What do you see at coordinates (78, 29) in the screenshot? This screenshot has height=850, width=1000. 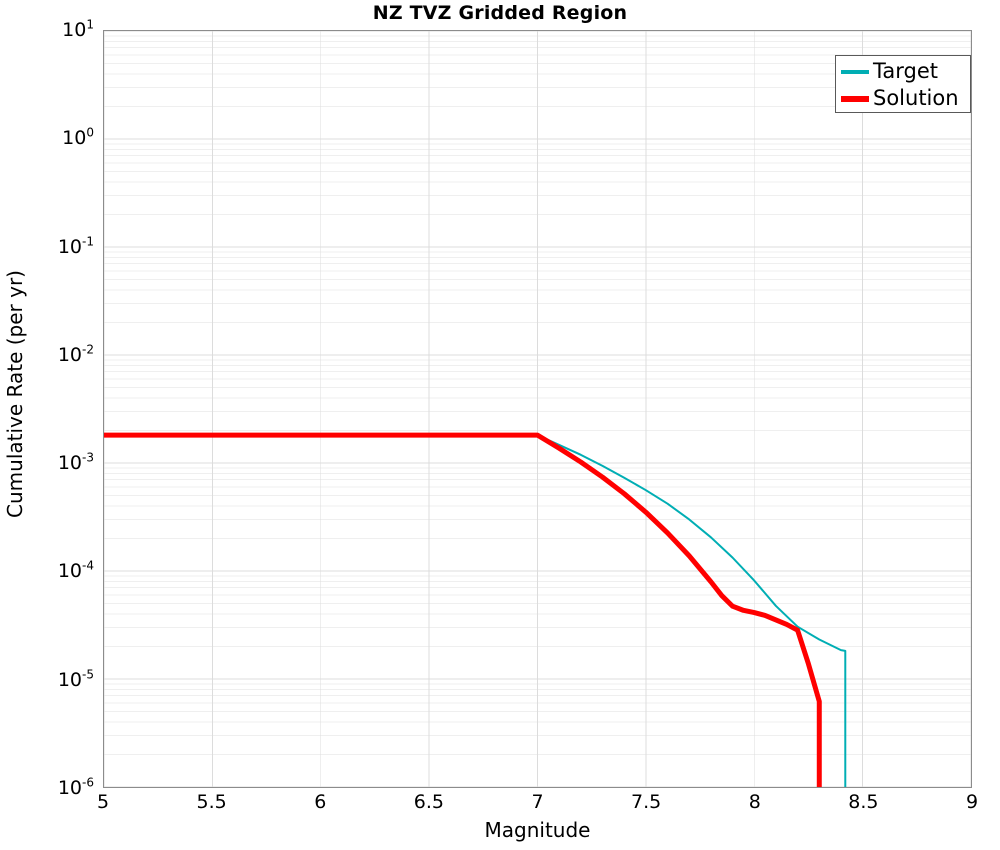 I see `y-tick-label: 10¹` at bounding box center [78, 29].